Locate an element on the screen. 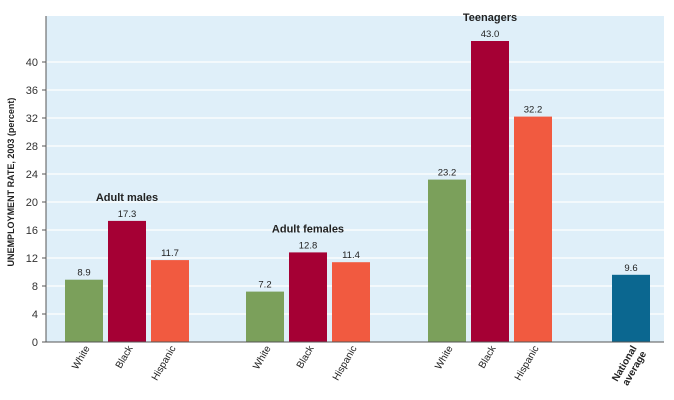 The image size is (674, 400). group-label: Adult males is located at coordinates (127, 198).